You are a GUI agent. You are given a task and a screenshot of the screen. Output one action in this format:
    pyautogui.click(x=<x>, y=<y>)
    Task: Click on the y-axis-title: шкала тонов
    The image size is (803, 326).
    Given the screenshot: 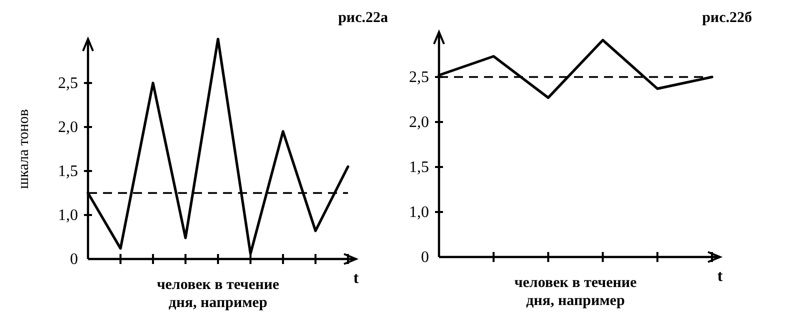 What is the action you would take?
    pyautogui.click(x=24, y=149)
    